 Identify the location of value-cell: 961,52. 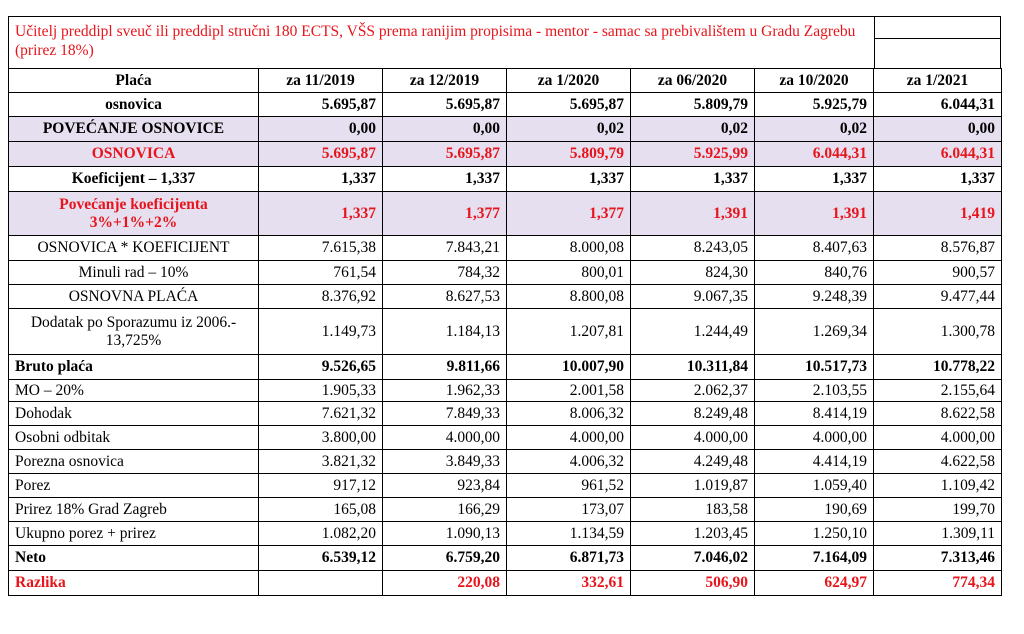
(568, 485).